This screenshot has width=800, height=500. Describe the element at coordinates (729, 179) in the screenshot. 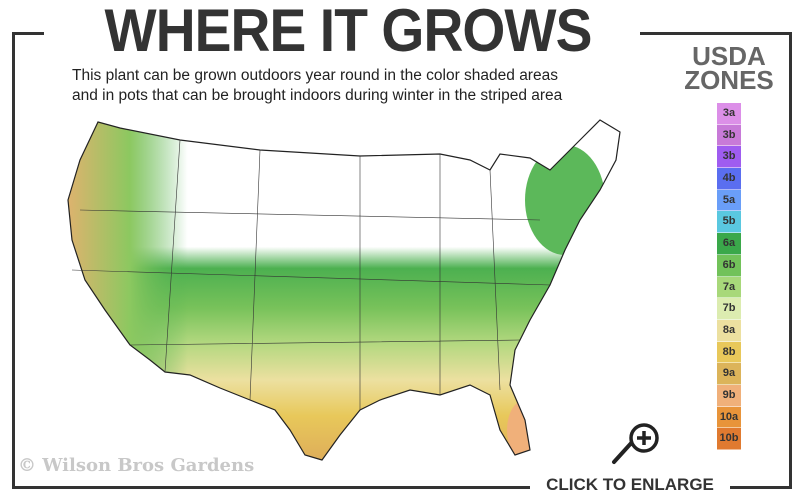

I see `legend-zone-4b: 4b` at that location.